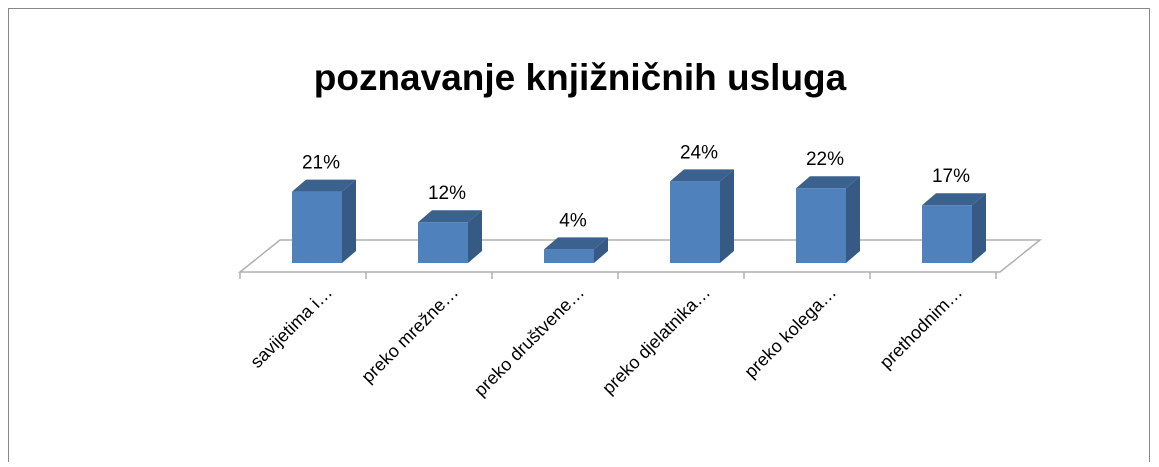  Describe the element at coordinates (580, 77) in the screenshot. I see `chart-title: poznavanje knjižničnih usluga` at that location.